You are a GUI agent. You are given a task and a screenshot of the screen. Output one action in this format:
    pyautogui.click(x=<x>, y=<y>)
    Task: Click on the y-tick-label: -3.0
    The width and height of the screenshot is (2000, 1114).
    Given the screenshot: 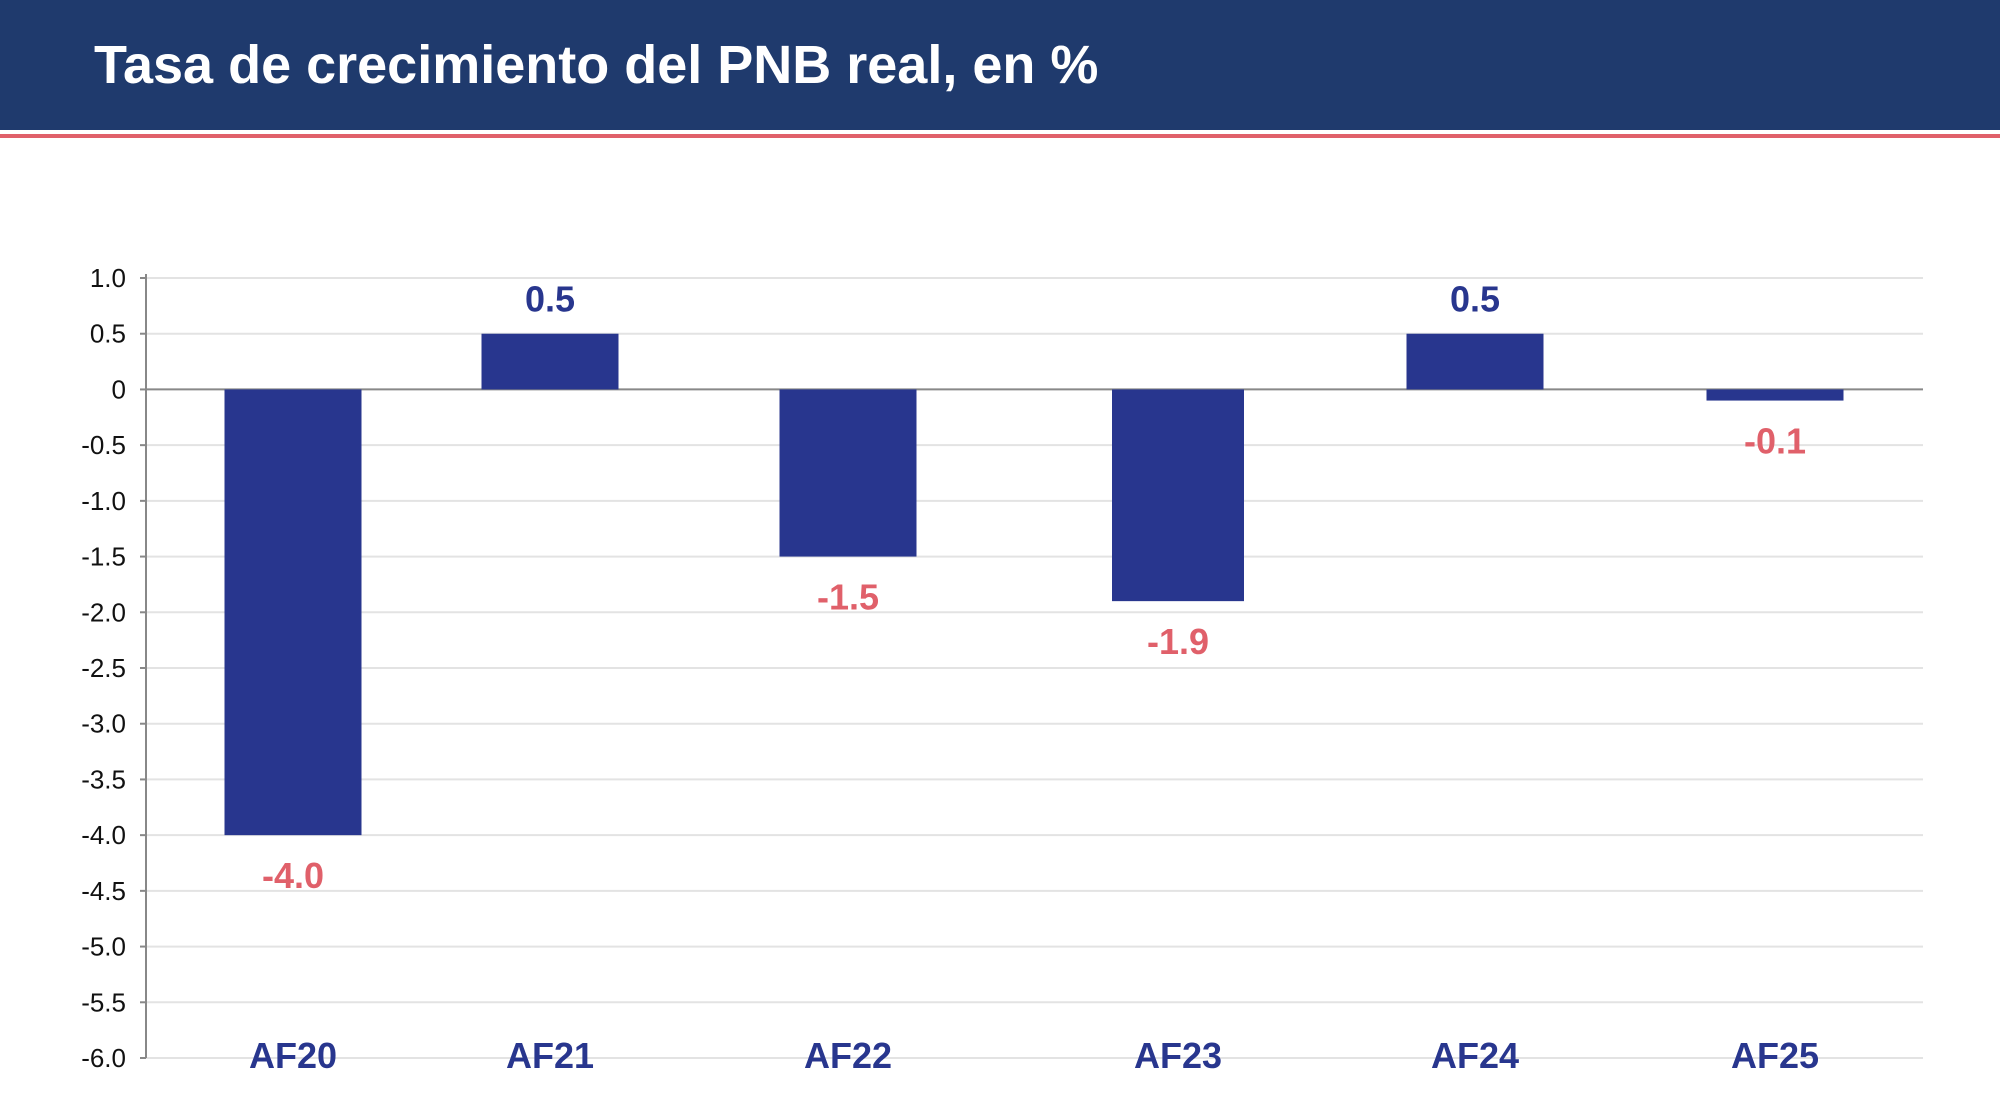 What is the action you would take?
    pyautogui.click(x=103, y=724)
    